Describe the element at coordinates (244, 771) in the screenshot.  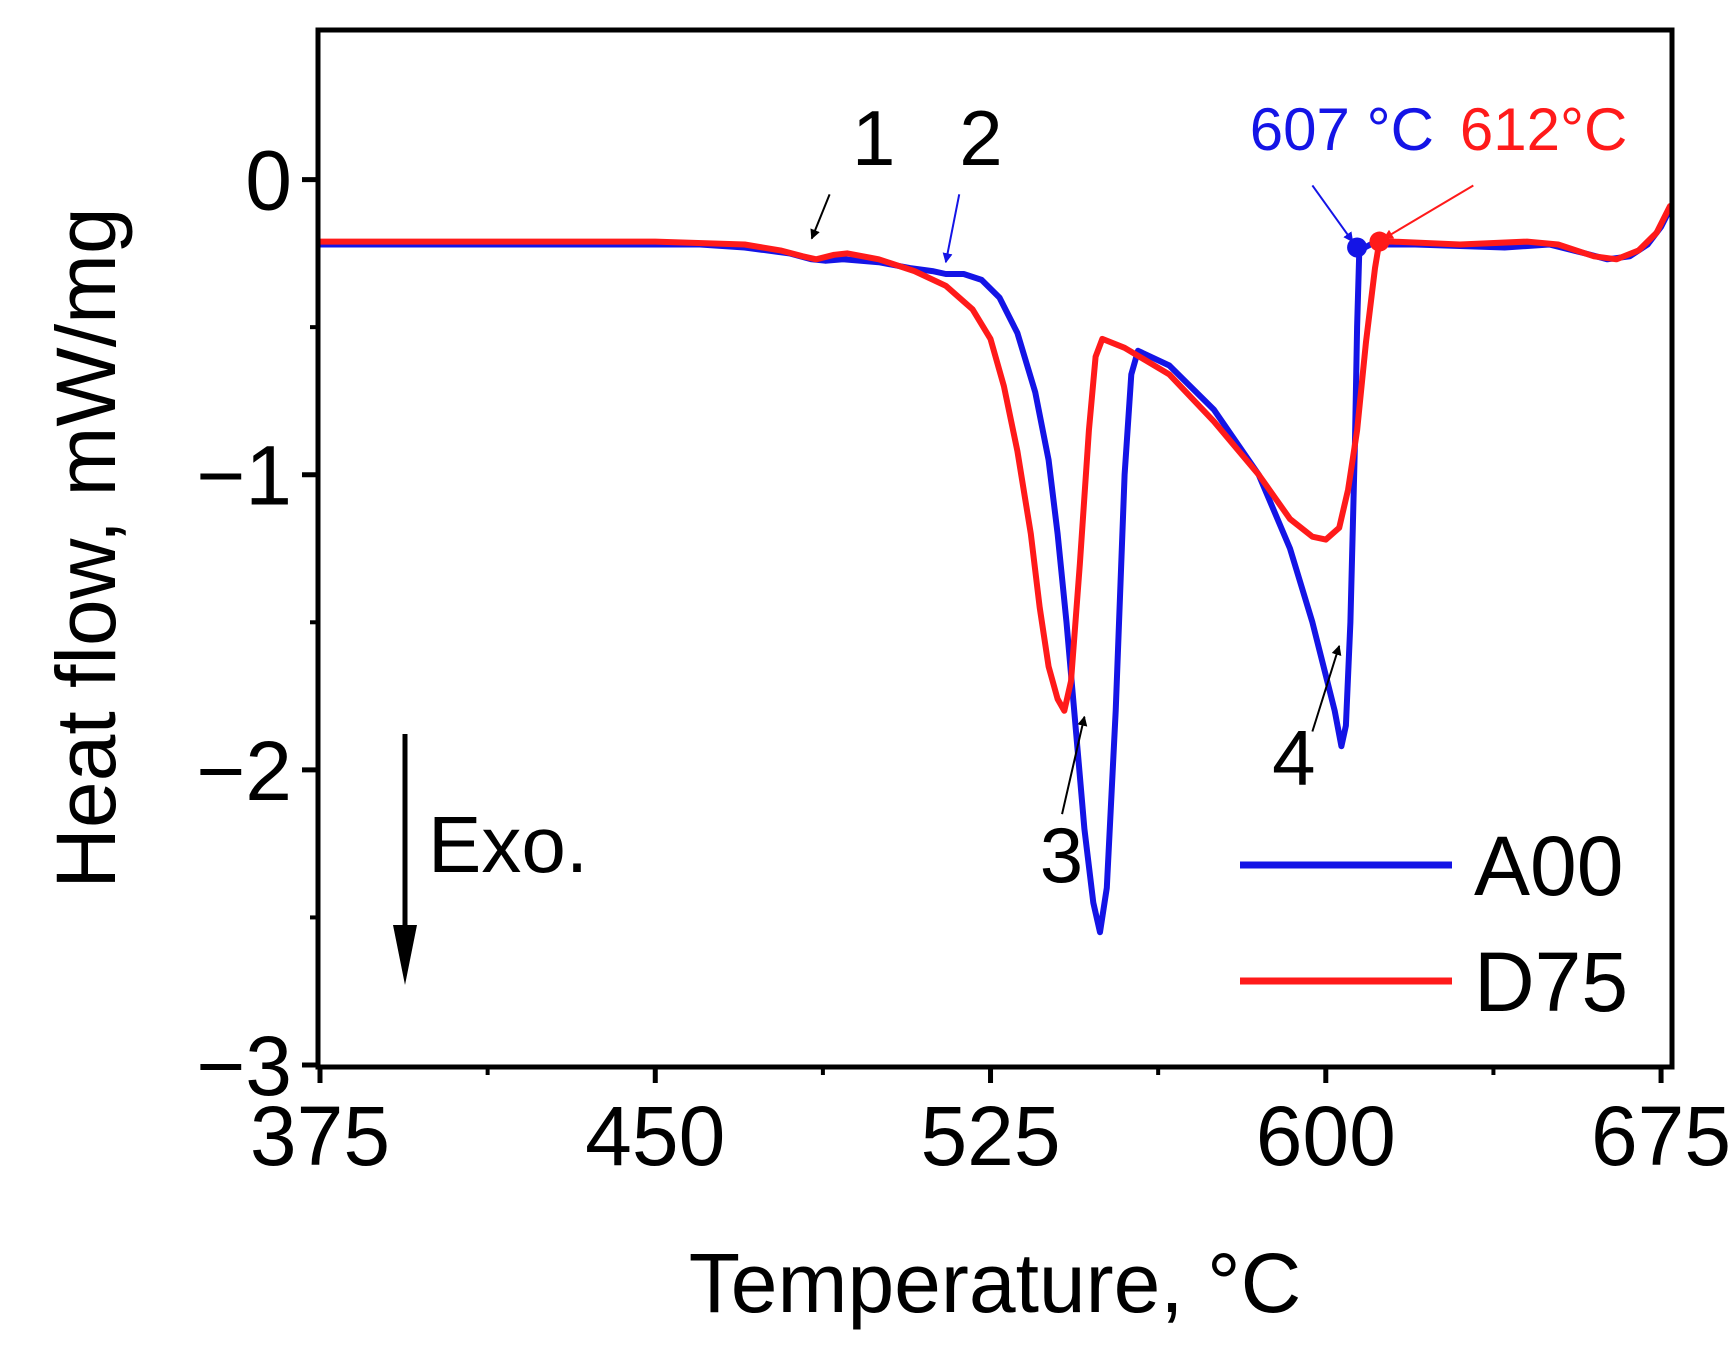
I see `y-tick-label: −2` at that location.